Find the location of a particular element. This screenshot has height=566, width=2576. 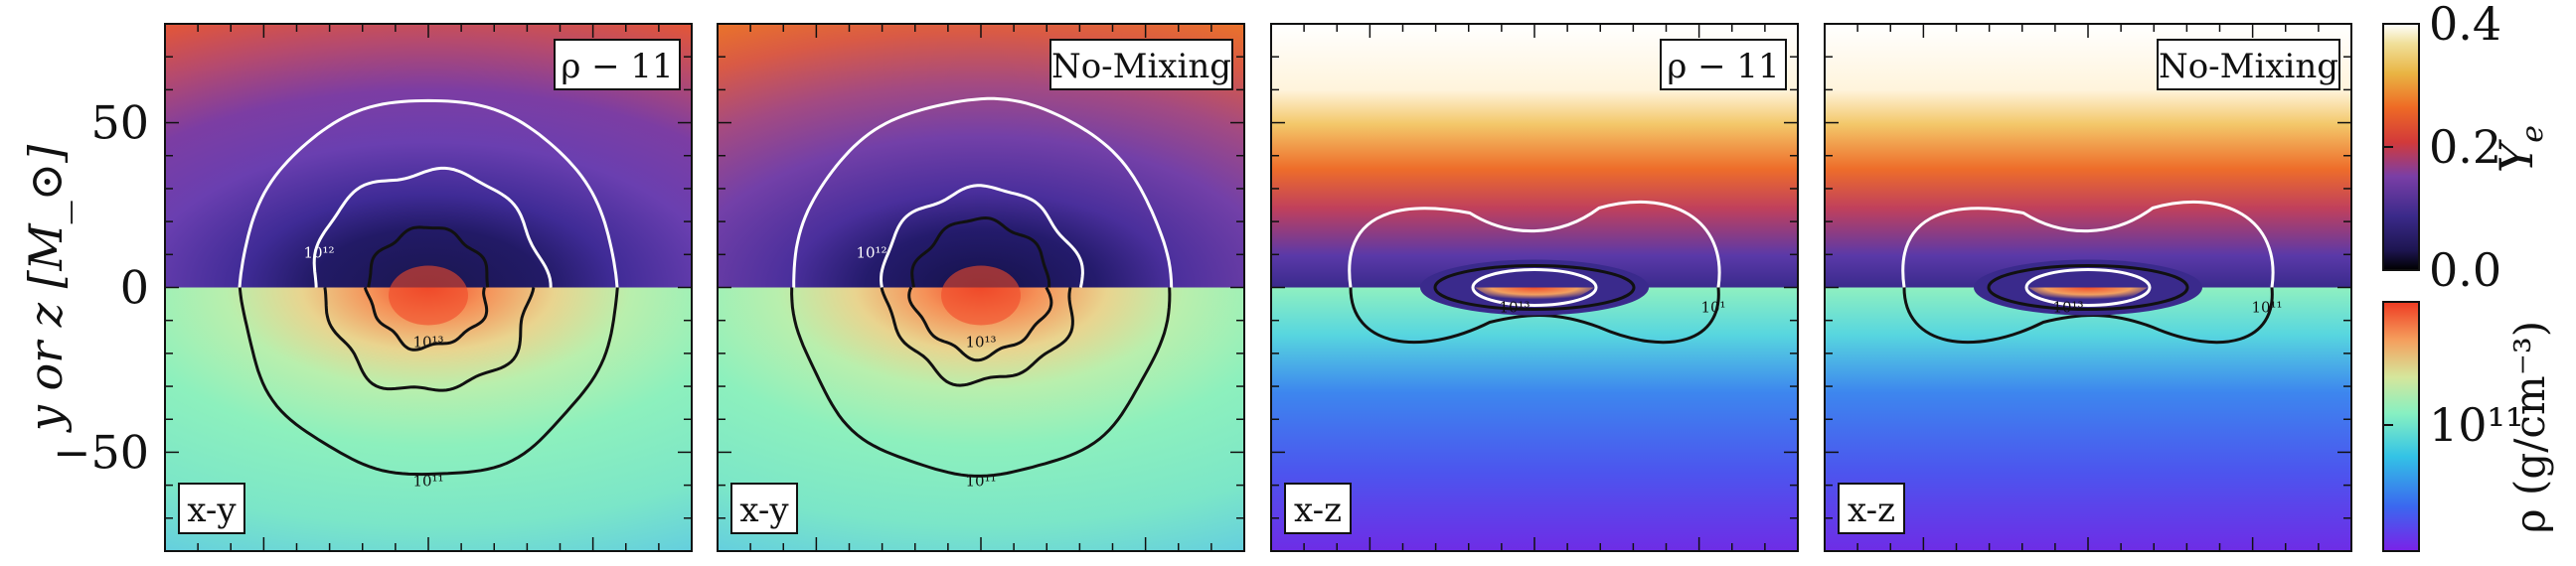

colorbar-ye-label-sub: e is located at coordinates (2532, 134).